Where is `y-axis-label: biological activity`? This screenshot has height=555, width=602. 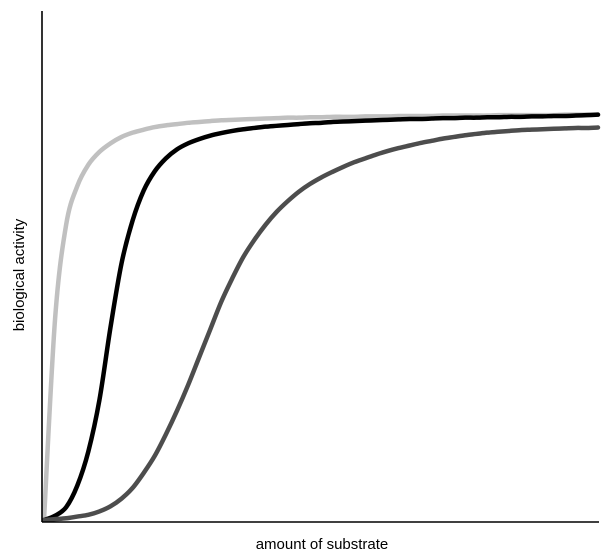
y-axis-label: biological activity is located at coordinates (19, 274).